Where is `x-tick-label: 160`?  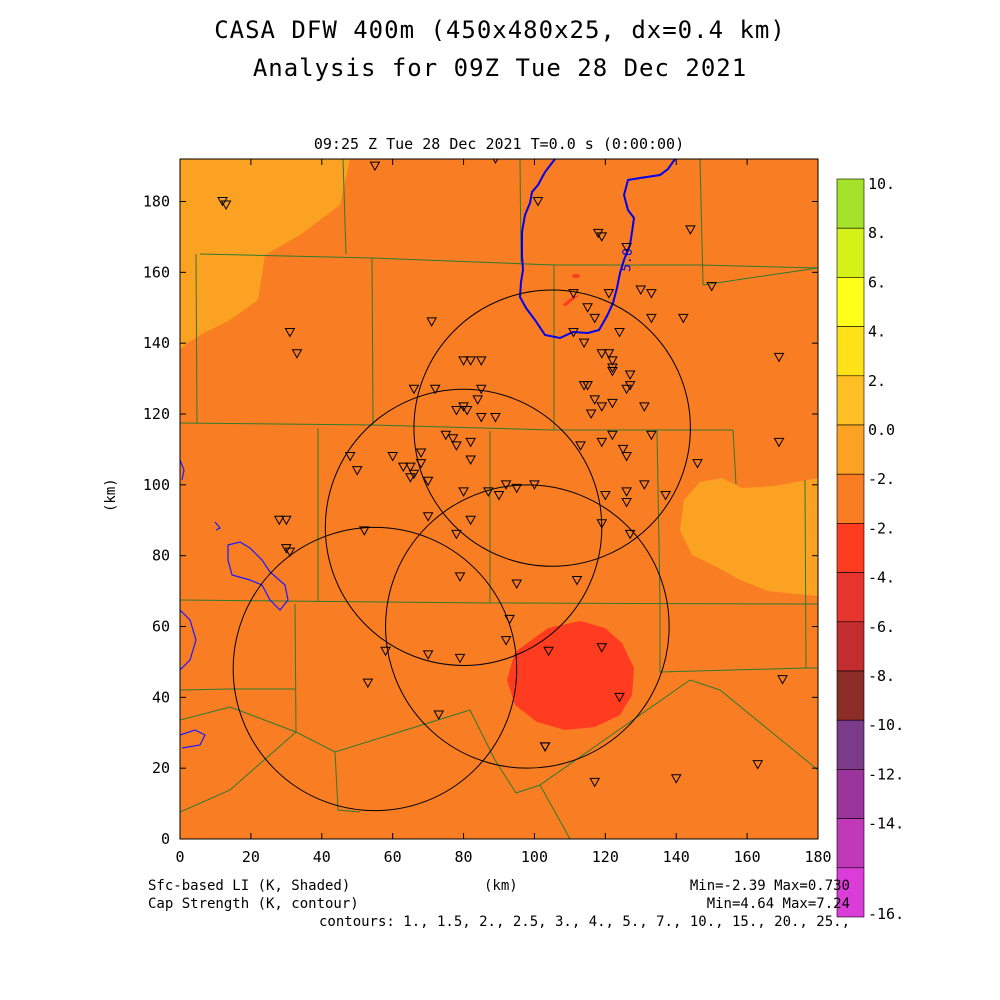
x-tick-label: 160 is located at coordinates (747, 857).